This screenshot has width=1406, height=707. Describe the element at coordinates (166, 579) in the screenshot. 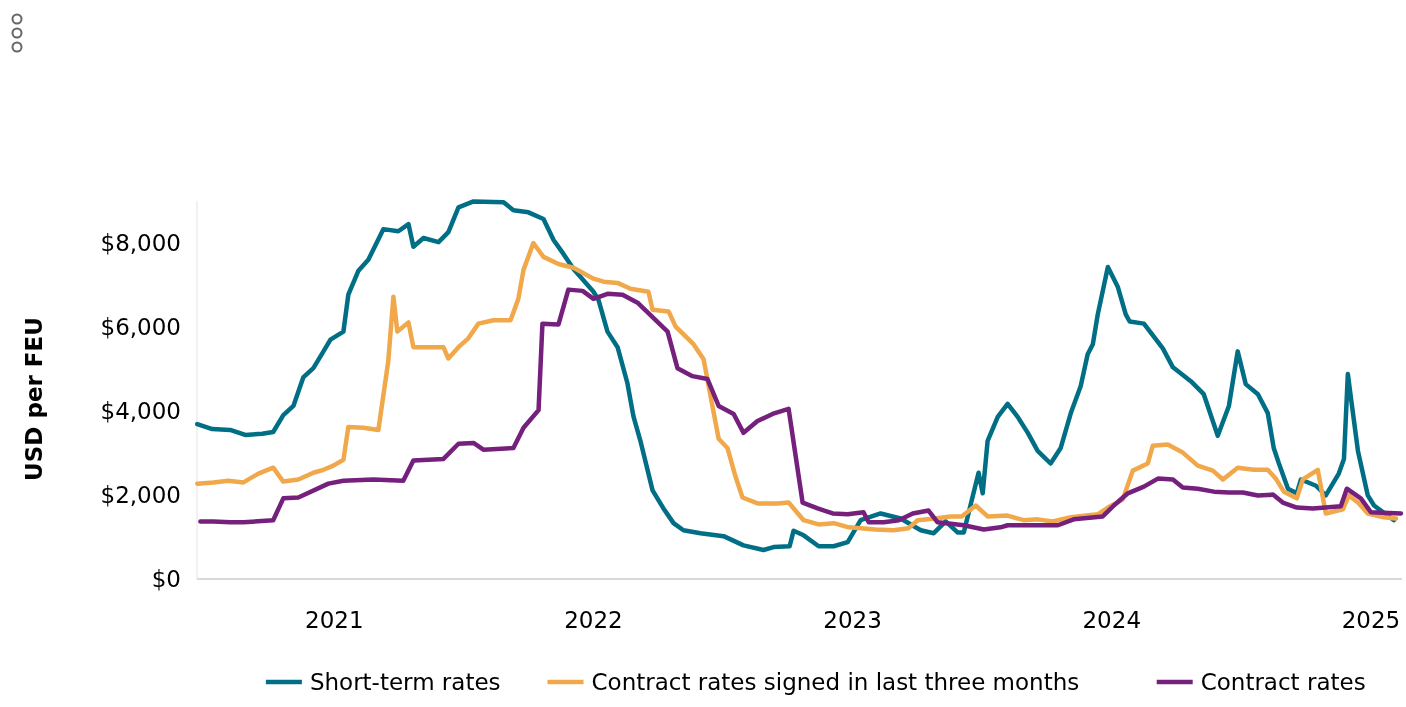

I see `y-tick-label: $0` at that location.